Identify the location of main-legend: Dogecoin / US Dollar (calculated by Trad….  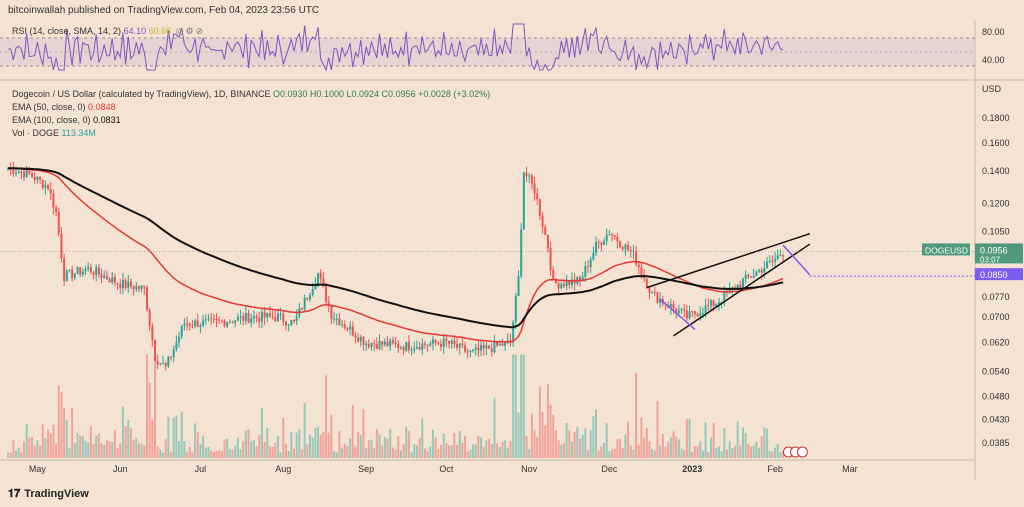
(251, 114).